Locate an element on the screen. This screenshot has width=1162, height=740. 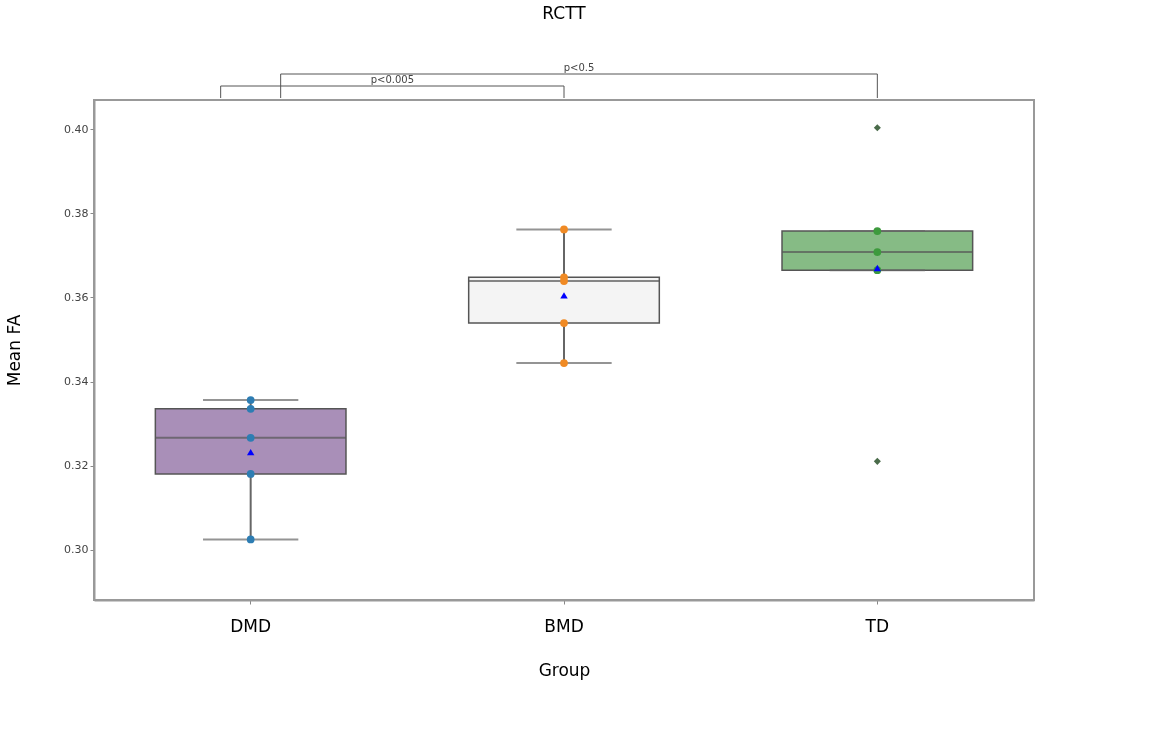
y-tick-label: 0.30 is located at coordinates (76, 550).